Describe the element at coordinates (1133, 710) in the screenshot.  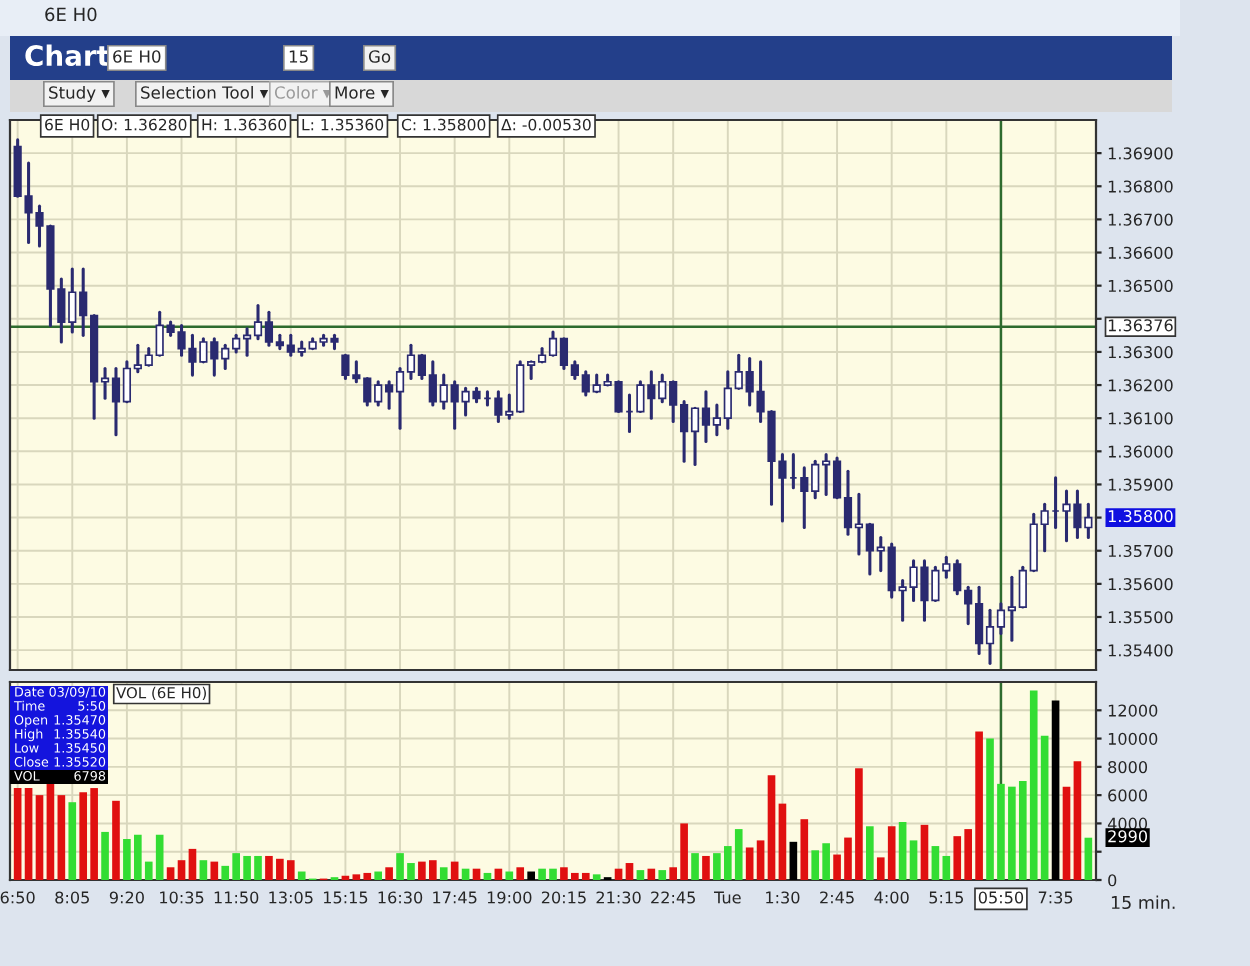
I see `y-tick-label: 12000` at that location.